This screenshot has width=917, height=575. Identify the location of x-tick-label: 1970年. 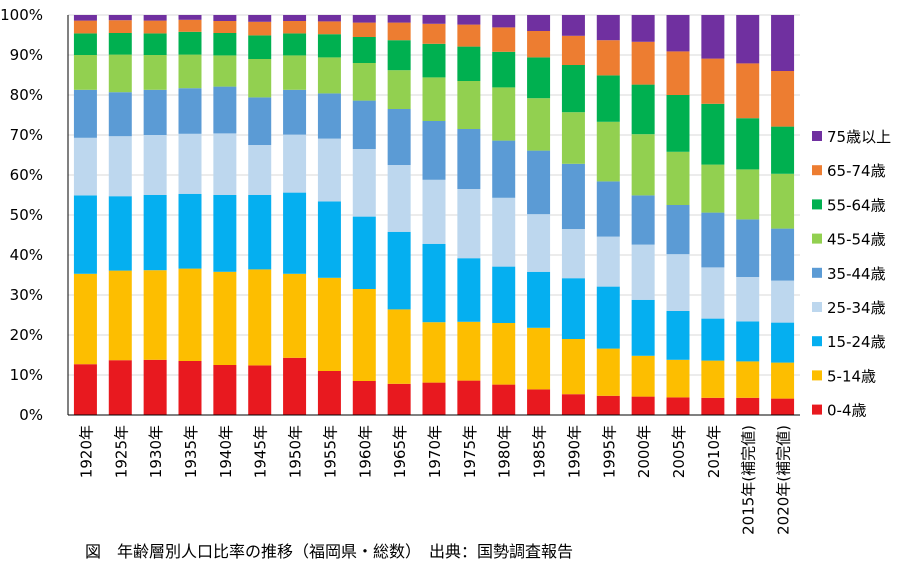
(435, 451).